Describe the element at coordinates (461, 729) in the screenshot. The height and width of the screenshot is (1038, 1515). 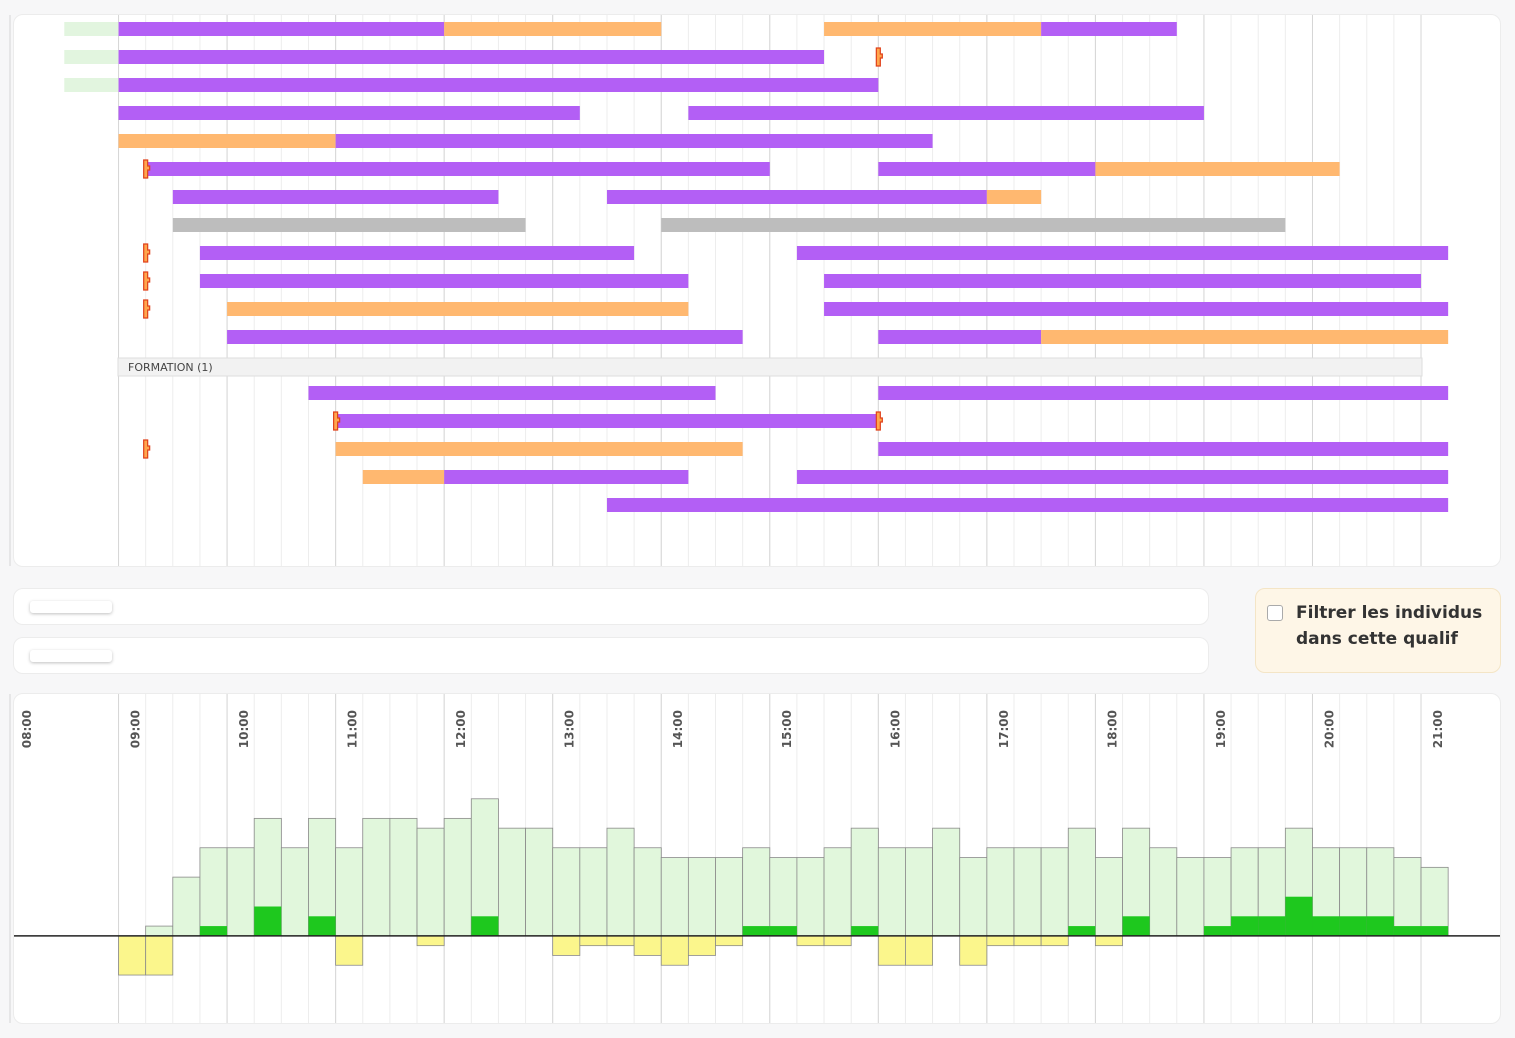
I see `x-tick-label: 12:00` at that location.